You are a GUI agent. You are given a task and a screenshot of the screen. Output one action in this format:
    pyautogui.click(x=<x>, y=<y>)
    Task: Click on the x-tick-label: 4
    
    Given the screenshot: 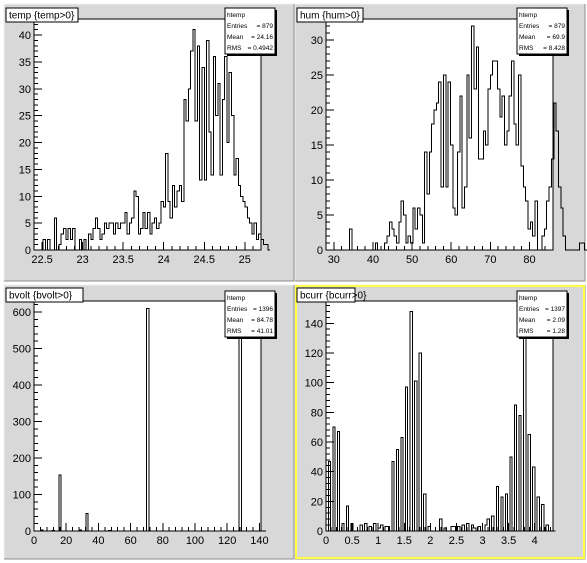 What is the action you would take?
    pyautogui.click(x=535, y=541)
    